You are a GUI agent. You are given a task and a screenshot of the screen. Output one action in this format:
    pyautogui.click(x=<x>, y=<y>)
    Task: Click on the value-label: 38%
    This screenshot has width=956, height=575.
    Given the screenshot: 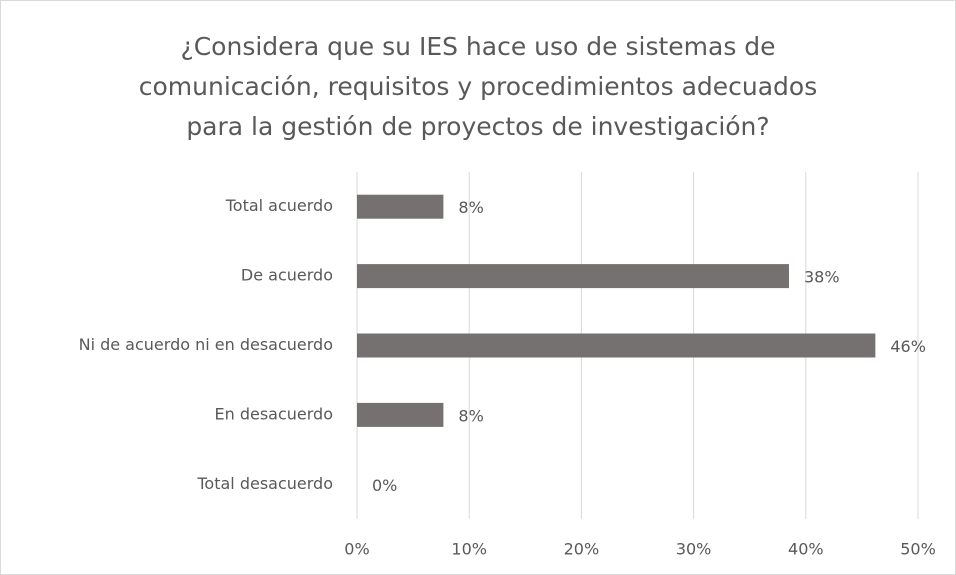 What is the action you would take?
    pyautogui.click(x=822, y=277)
    